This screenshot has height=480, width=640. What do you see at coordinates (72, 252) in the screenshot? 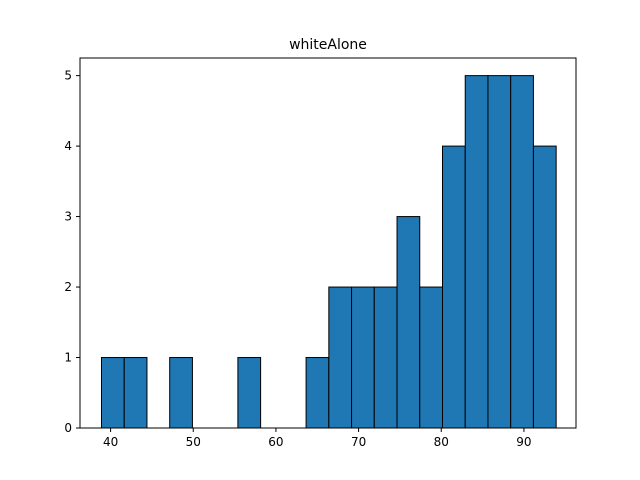
I see `y-axis-ticks: 0 1 2 3 4 5` at bounding box center [72, 252].